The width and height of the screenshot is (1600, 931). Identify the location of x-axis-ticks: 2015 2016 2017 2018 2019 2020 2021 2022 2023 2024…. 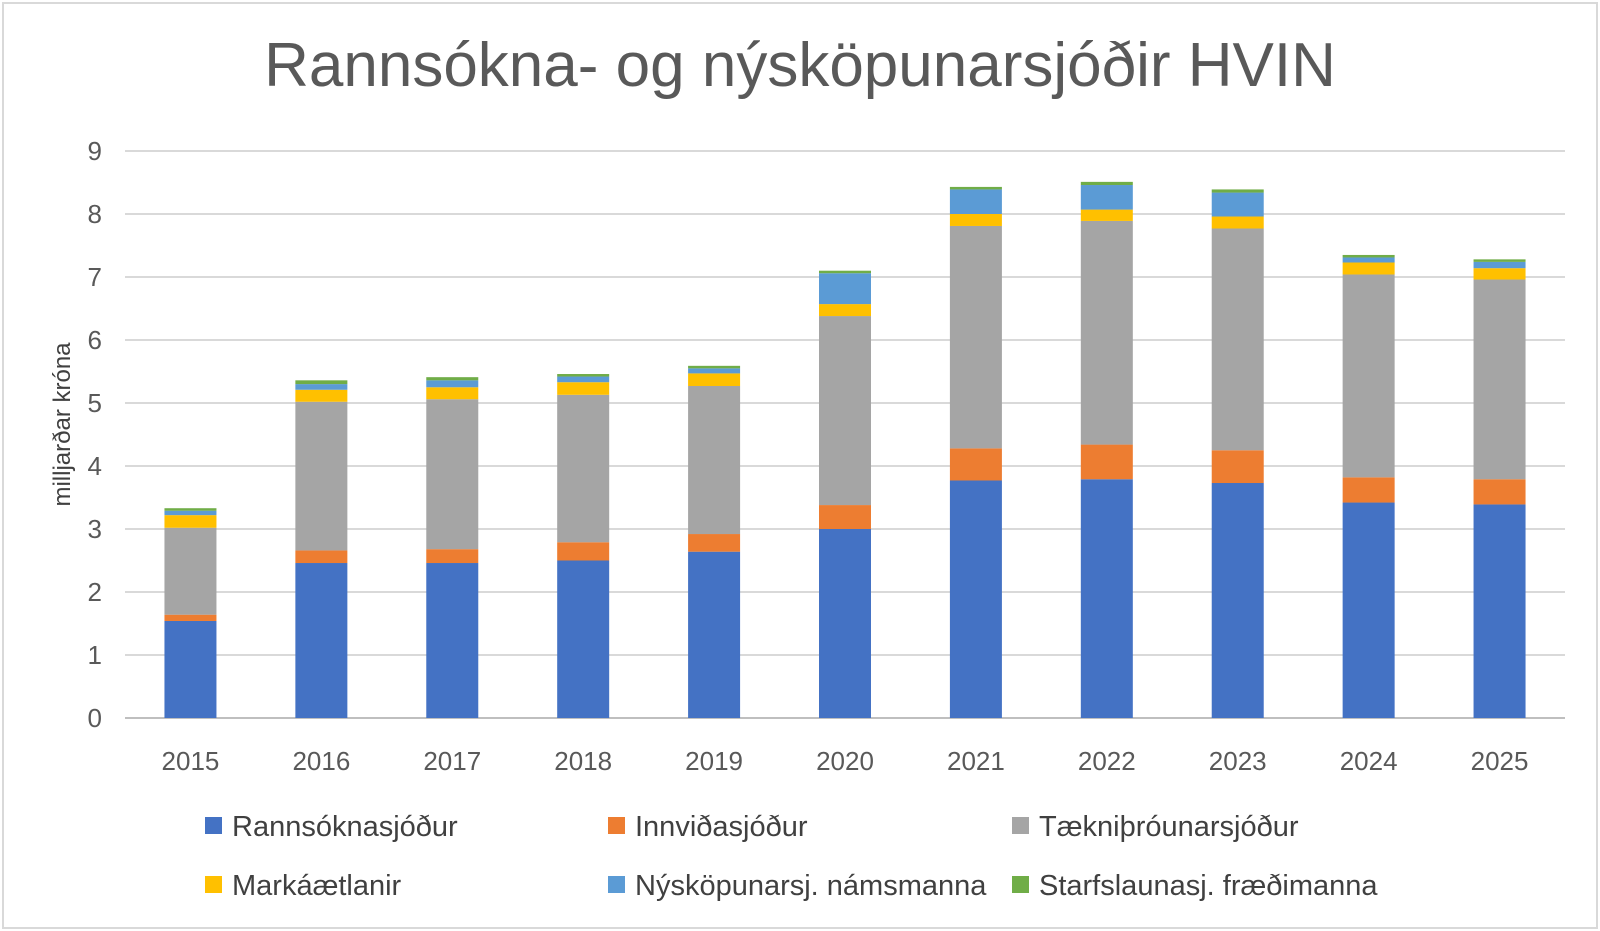
(845, 761).